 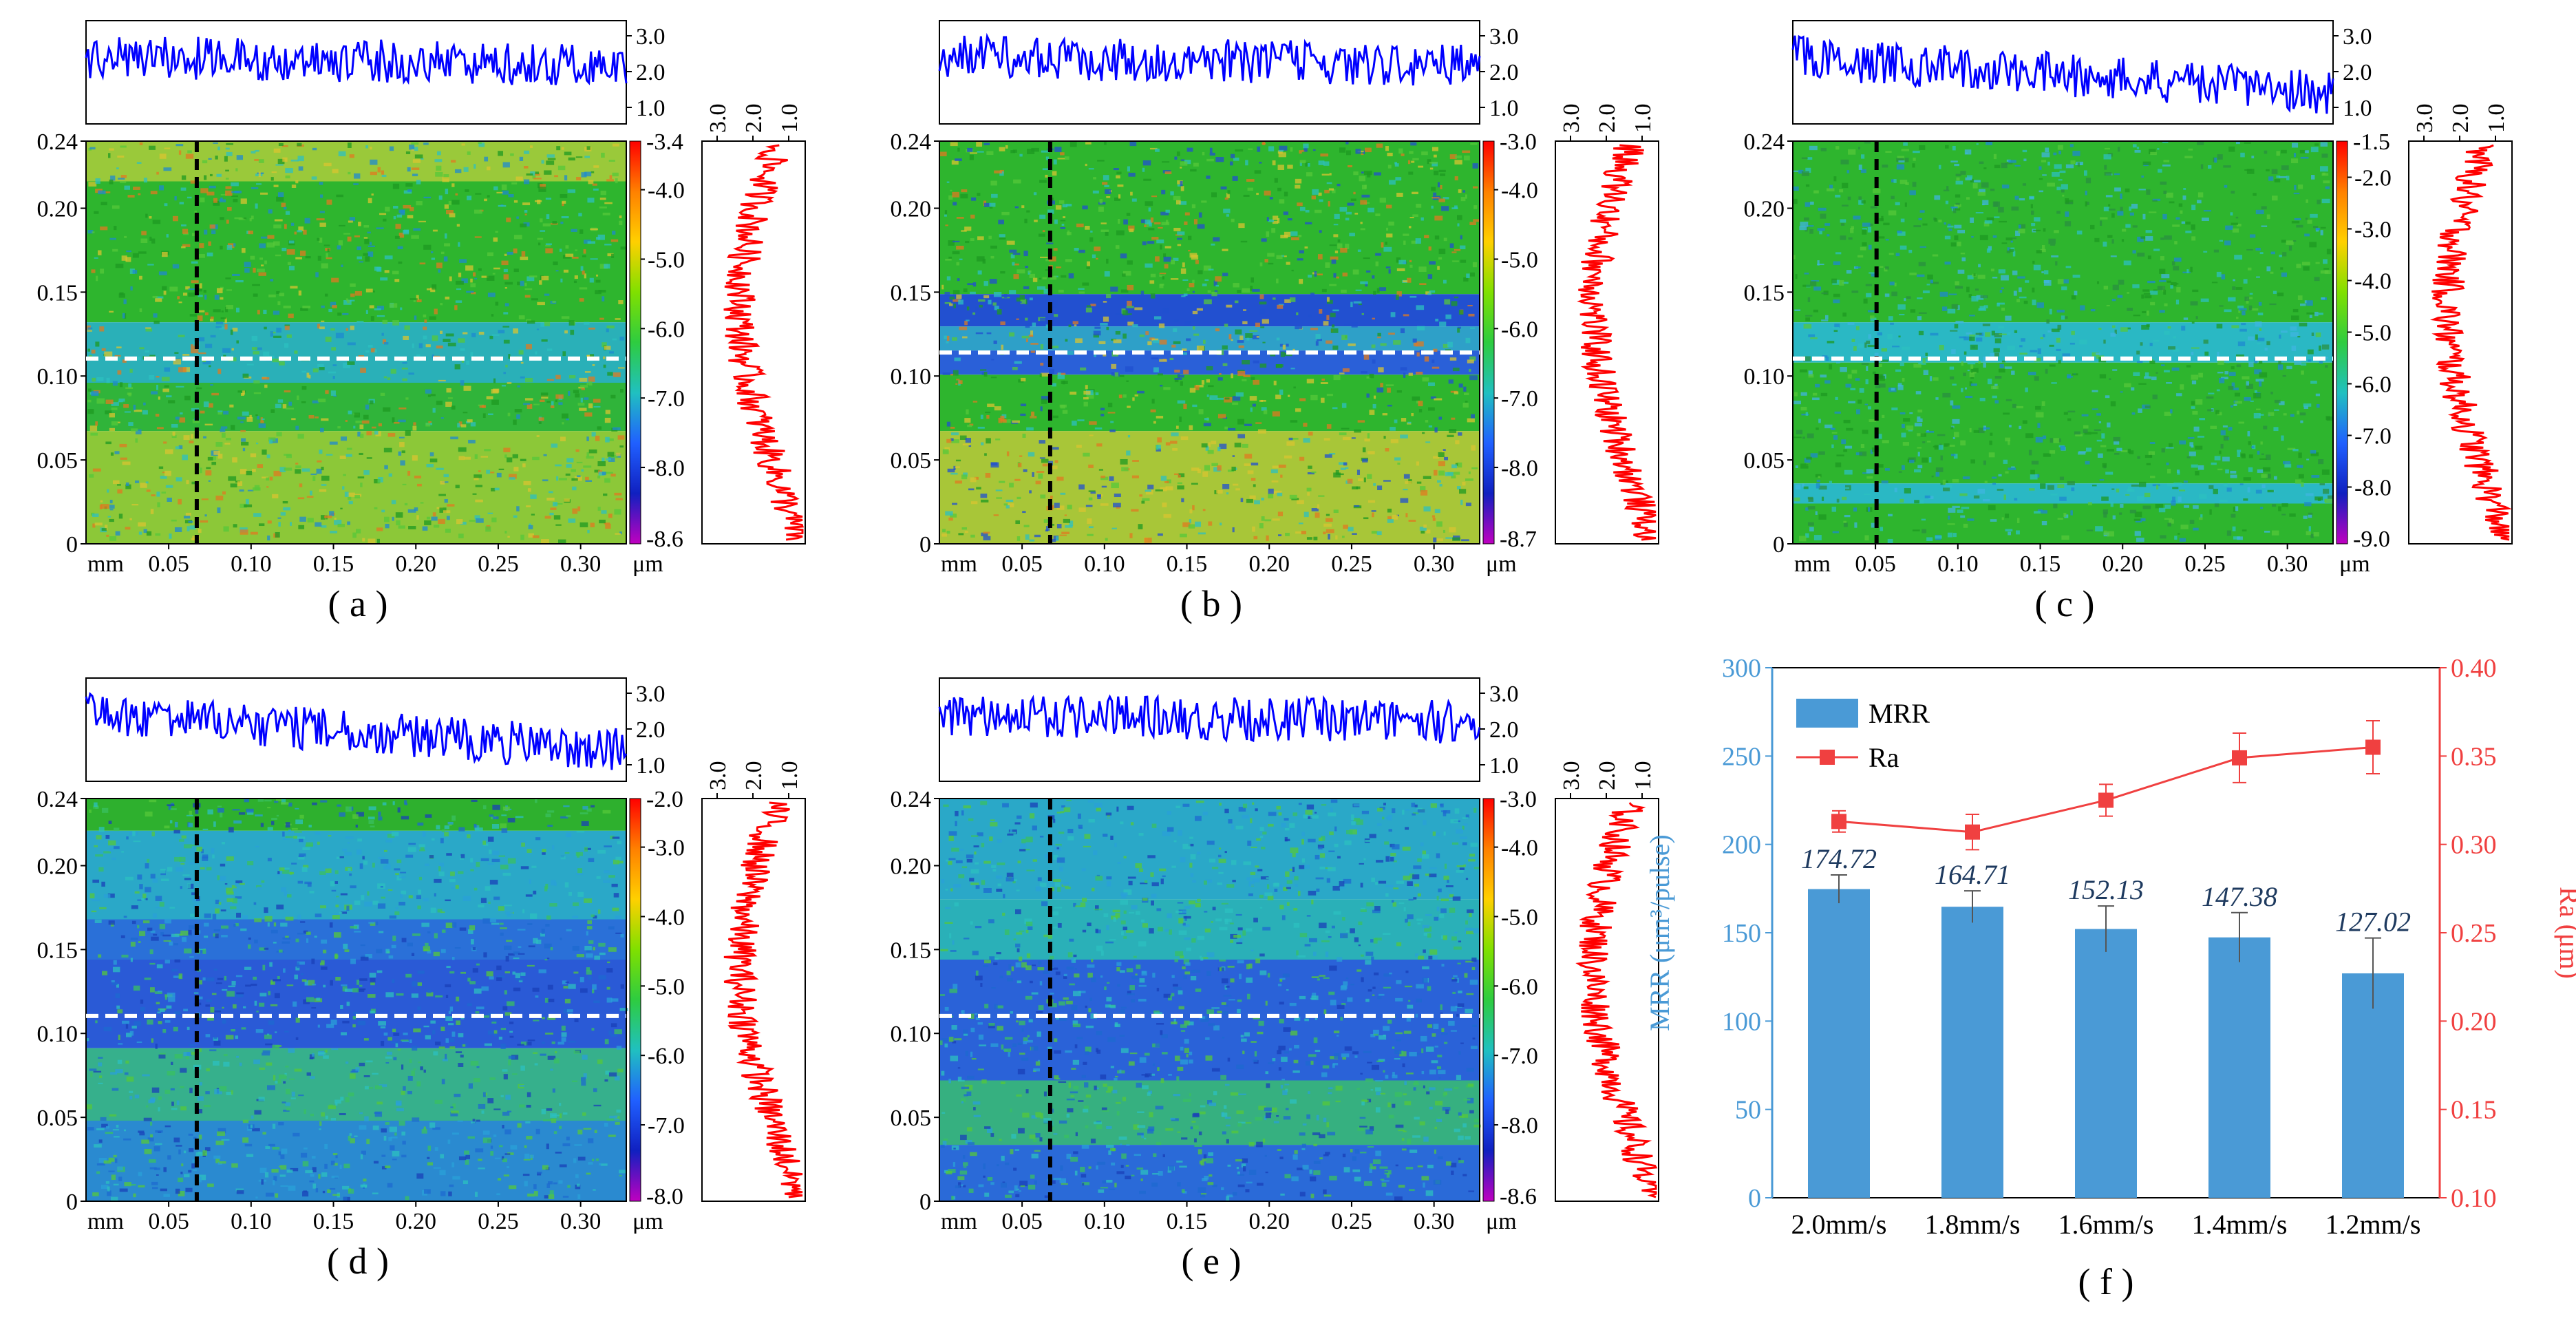 What do you see at coordinates (2474, 756) in the screenshot?
I see `right-tick-label: 0.35` at bounding box center [2474, 756].